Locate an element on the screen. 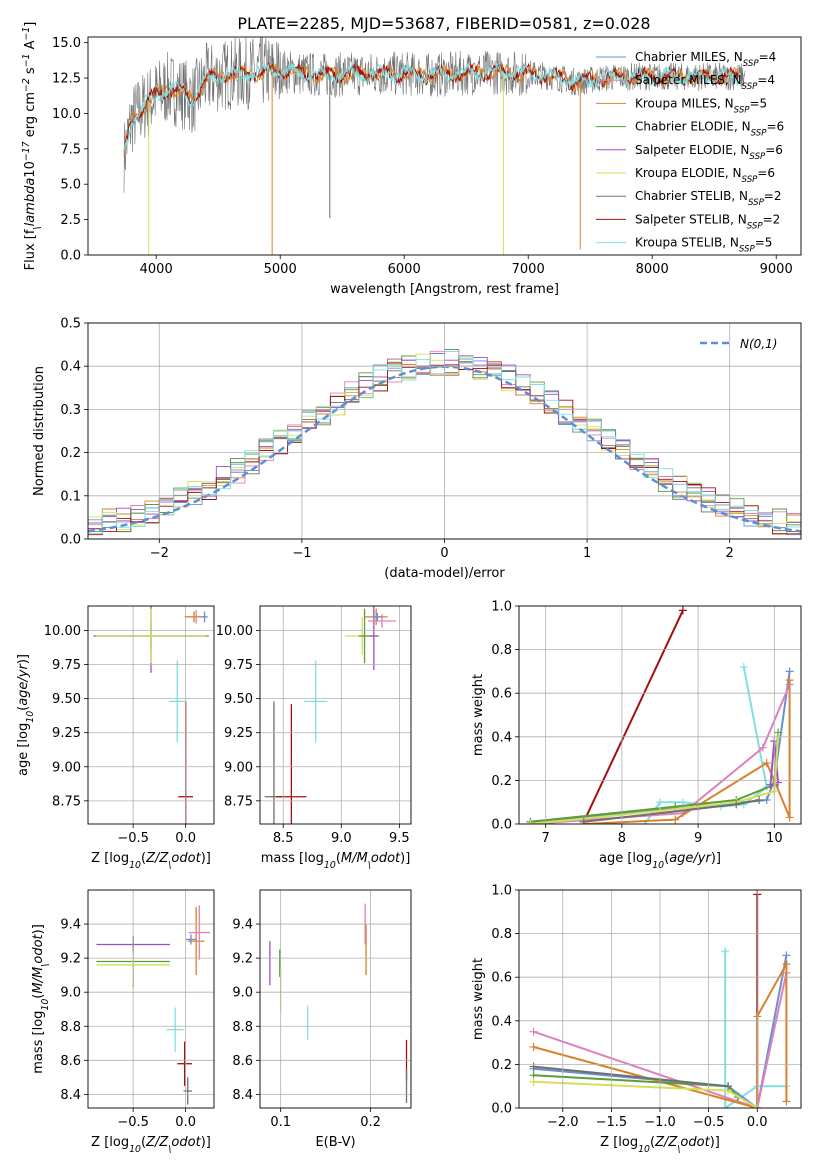 The width and height of the screenshot is (819, 1170). x-tick-label: 7 is located at coordinates (546, 838).